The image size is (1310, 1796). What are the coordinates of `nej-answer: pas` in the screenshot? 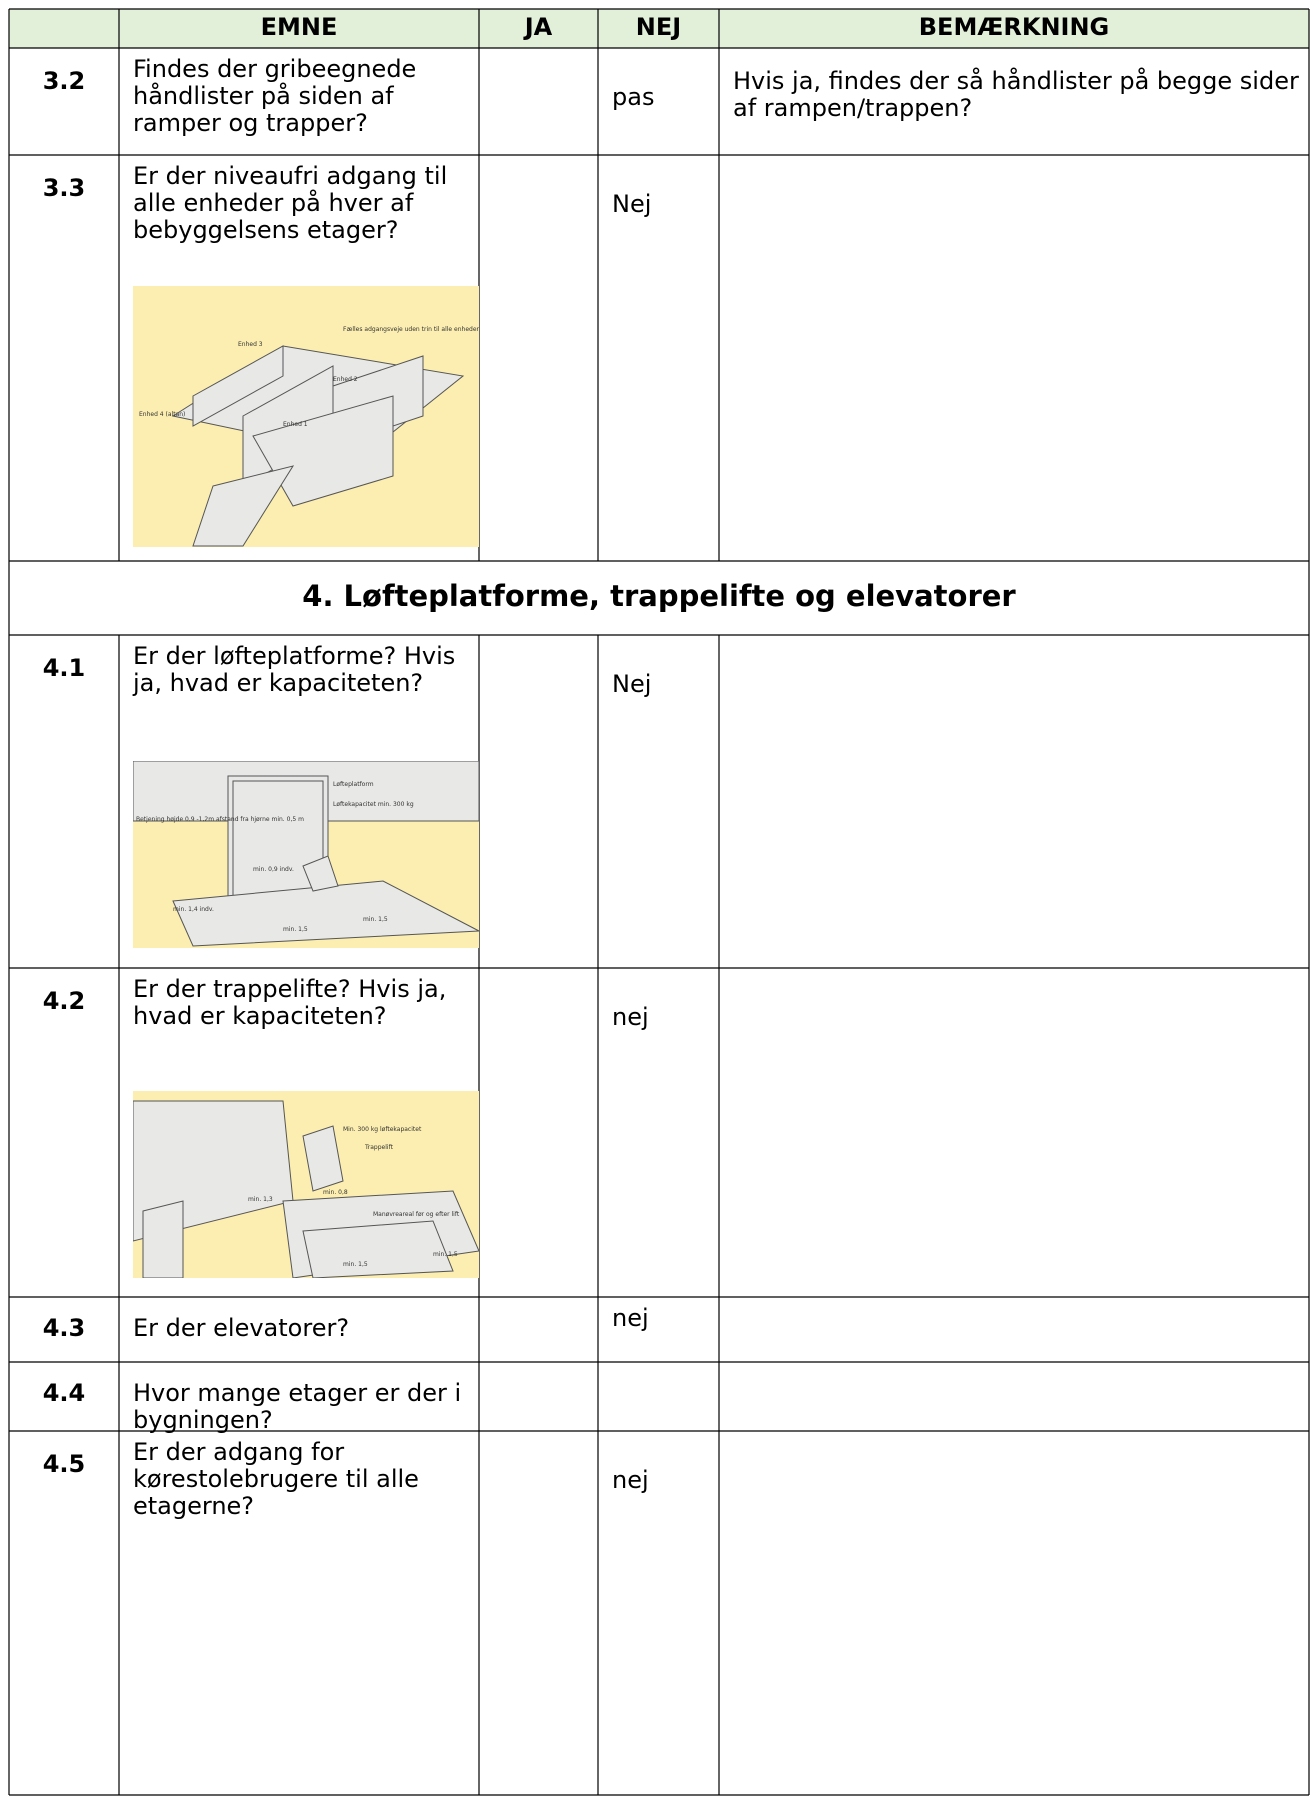 It's located at (633, 97).